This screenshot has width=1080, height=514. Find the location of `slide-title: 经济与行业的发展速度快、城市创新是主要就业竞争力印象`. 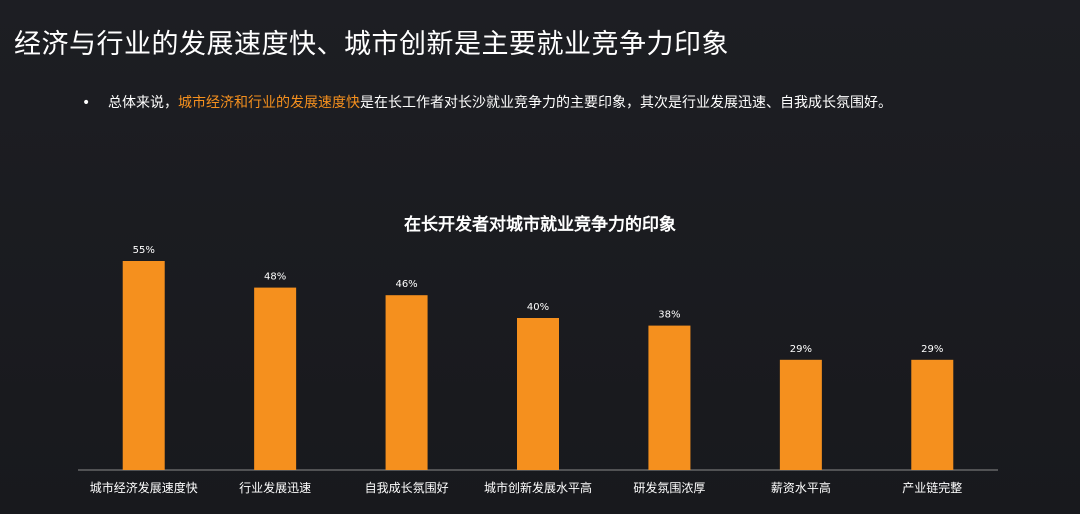

slide-title: 经济与行业的发展速度快、城市创新是主要就业竞争力印象 is located at coordinates (371, 44).